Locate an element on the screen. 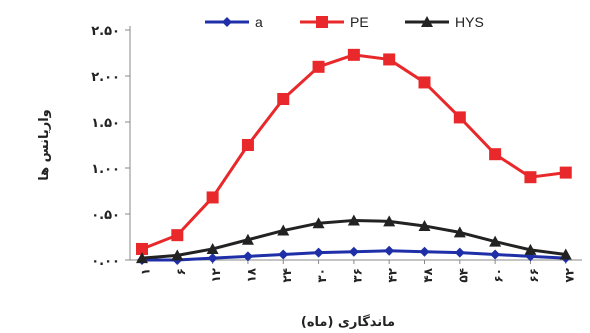 Image resolution: width=590 pixels, height=333 pixels. legend-marker-PE is located at coordinates (322, 22).